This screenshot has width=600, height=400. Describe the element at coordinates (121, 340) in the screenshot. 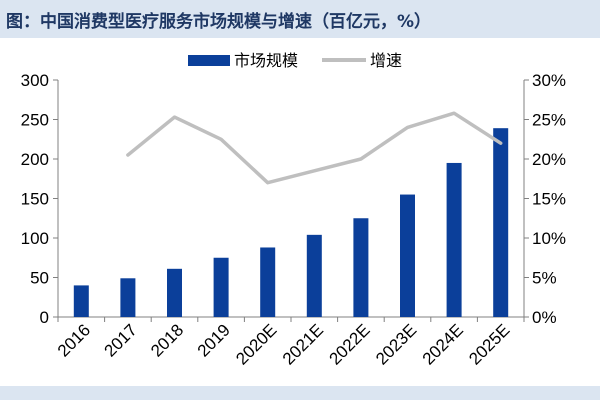

I see `x-tick-label: 2017` at that location.